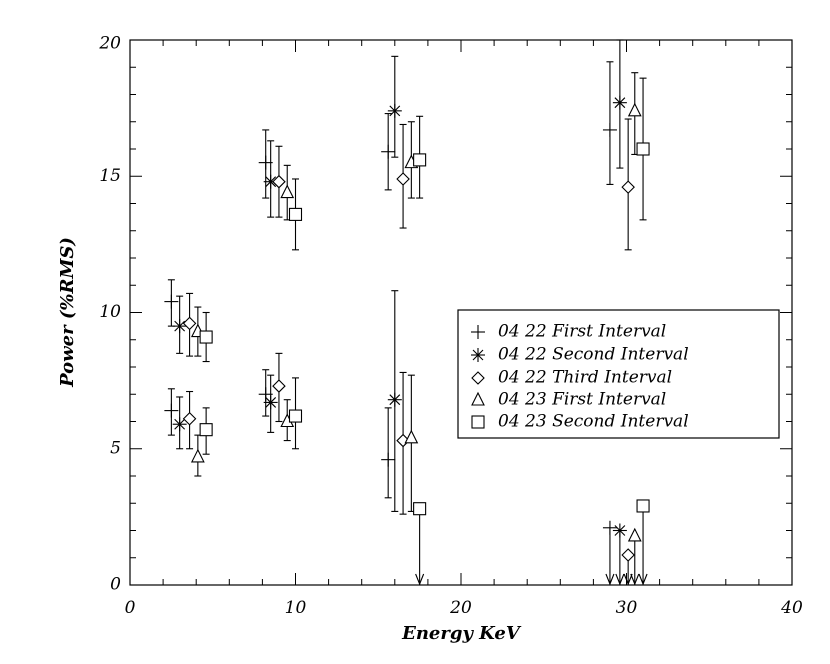 The width and height of the screenshot is (830, 664). I want to click on legend-label-1: 04 22 First Interval, so click(582, 332).